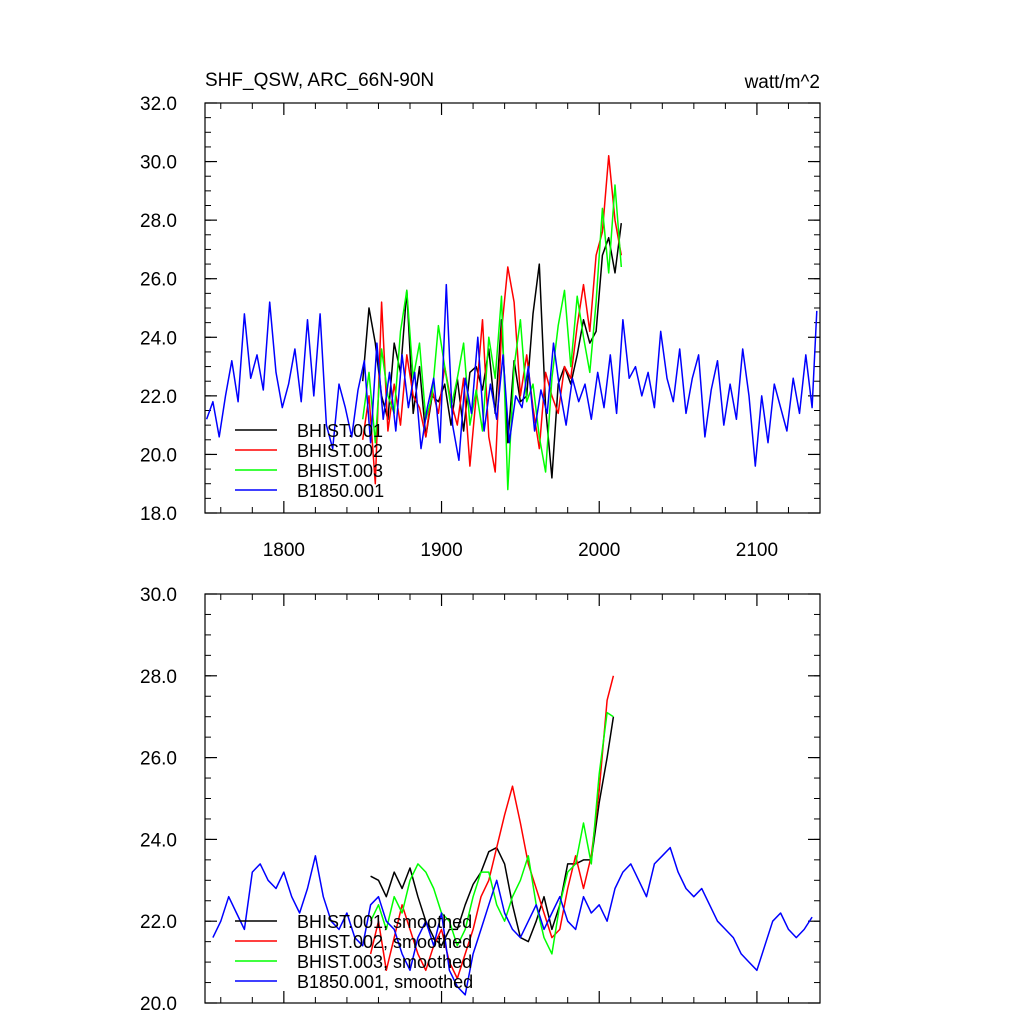  What do you see at coordinates (384, 962) in the screenshot?
I see `legend-label: BHIST.003, smoothed` at bounding box center [384, 962].